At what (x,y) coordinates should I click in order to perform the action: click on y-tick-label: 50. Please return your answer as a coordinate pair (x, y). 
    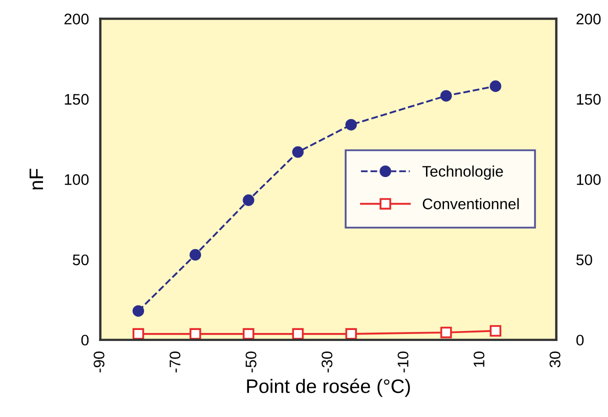
    Looking at the image, I should click on (80, 260).